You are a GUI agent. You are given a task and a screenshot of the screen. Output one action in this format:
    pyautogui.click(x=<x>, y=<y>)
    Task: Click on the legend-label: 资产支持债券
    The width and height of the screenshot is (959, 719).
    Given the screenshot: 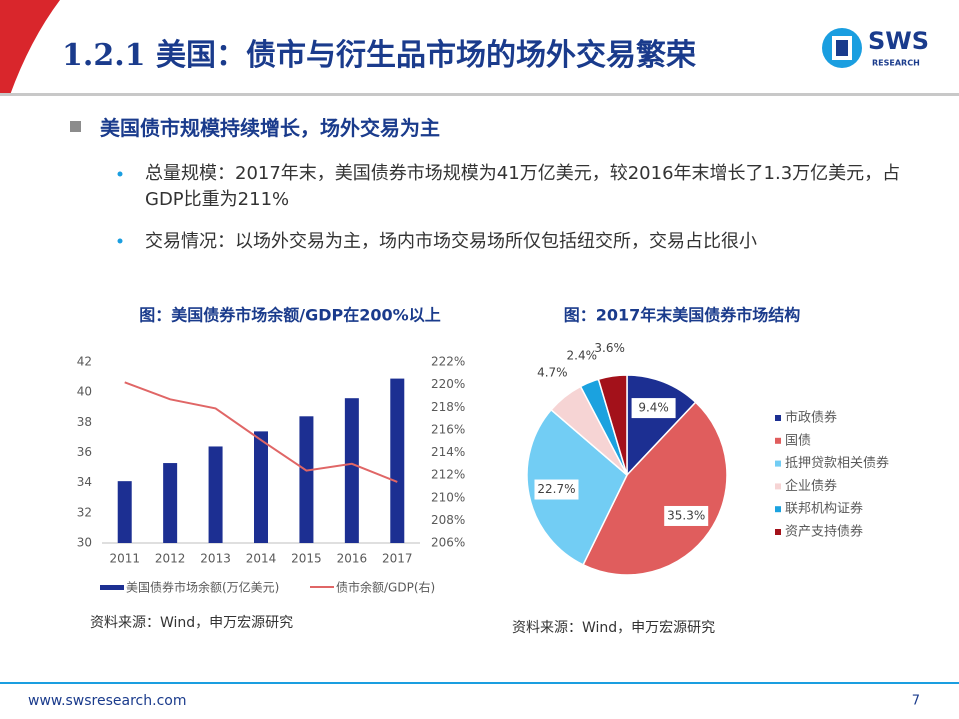 What is the action you would take?
    pyautogui.click(x=824, y=532)
    